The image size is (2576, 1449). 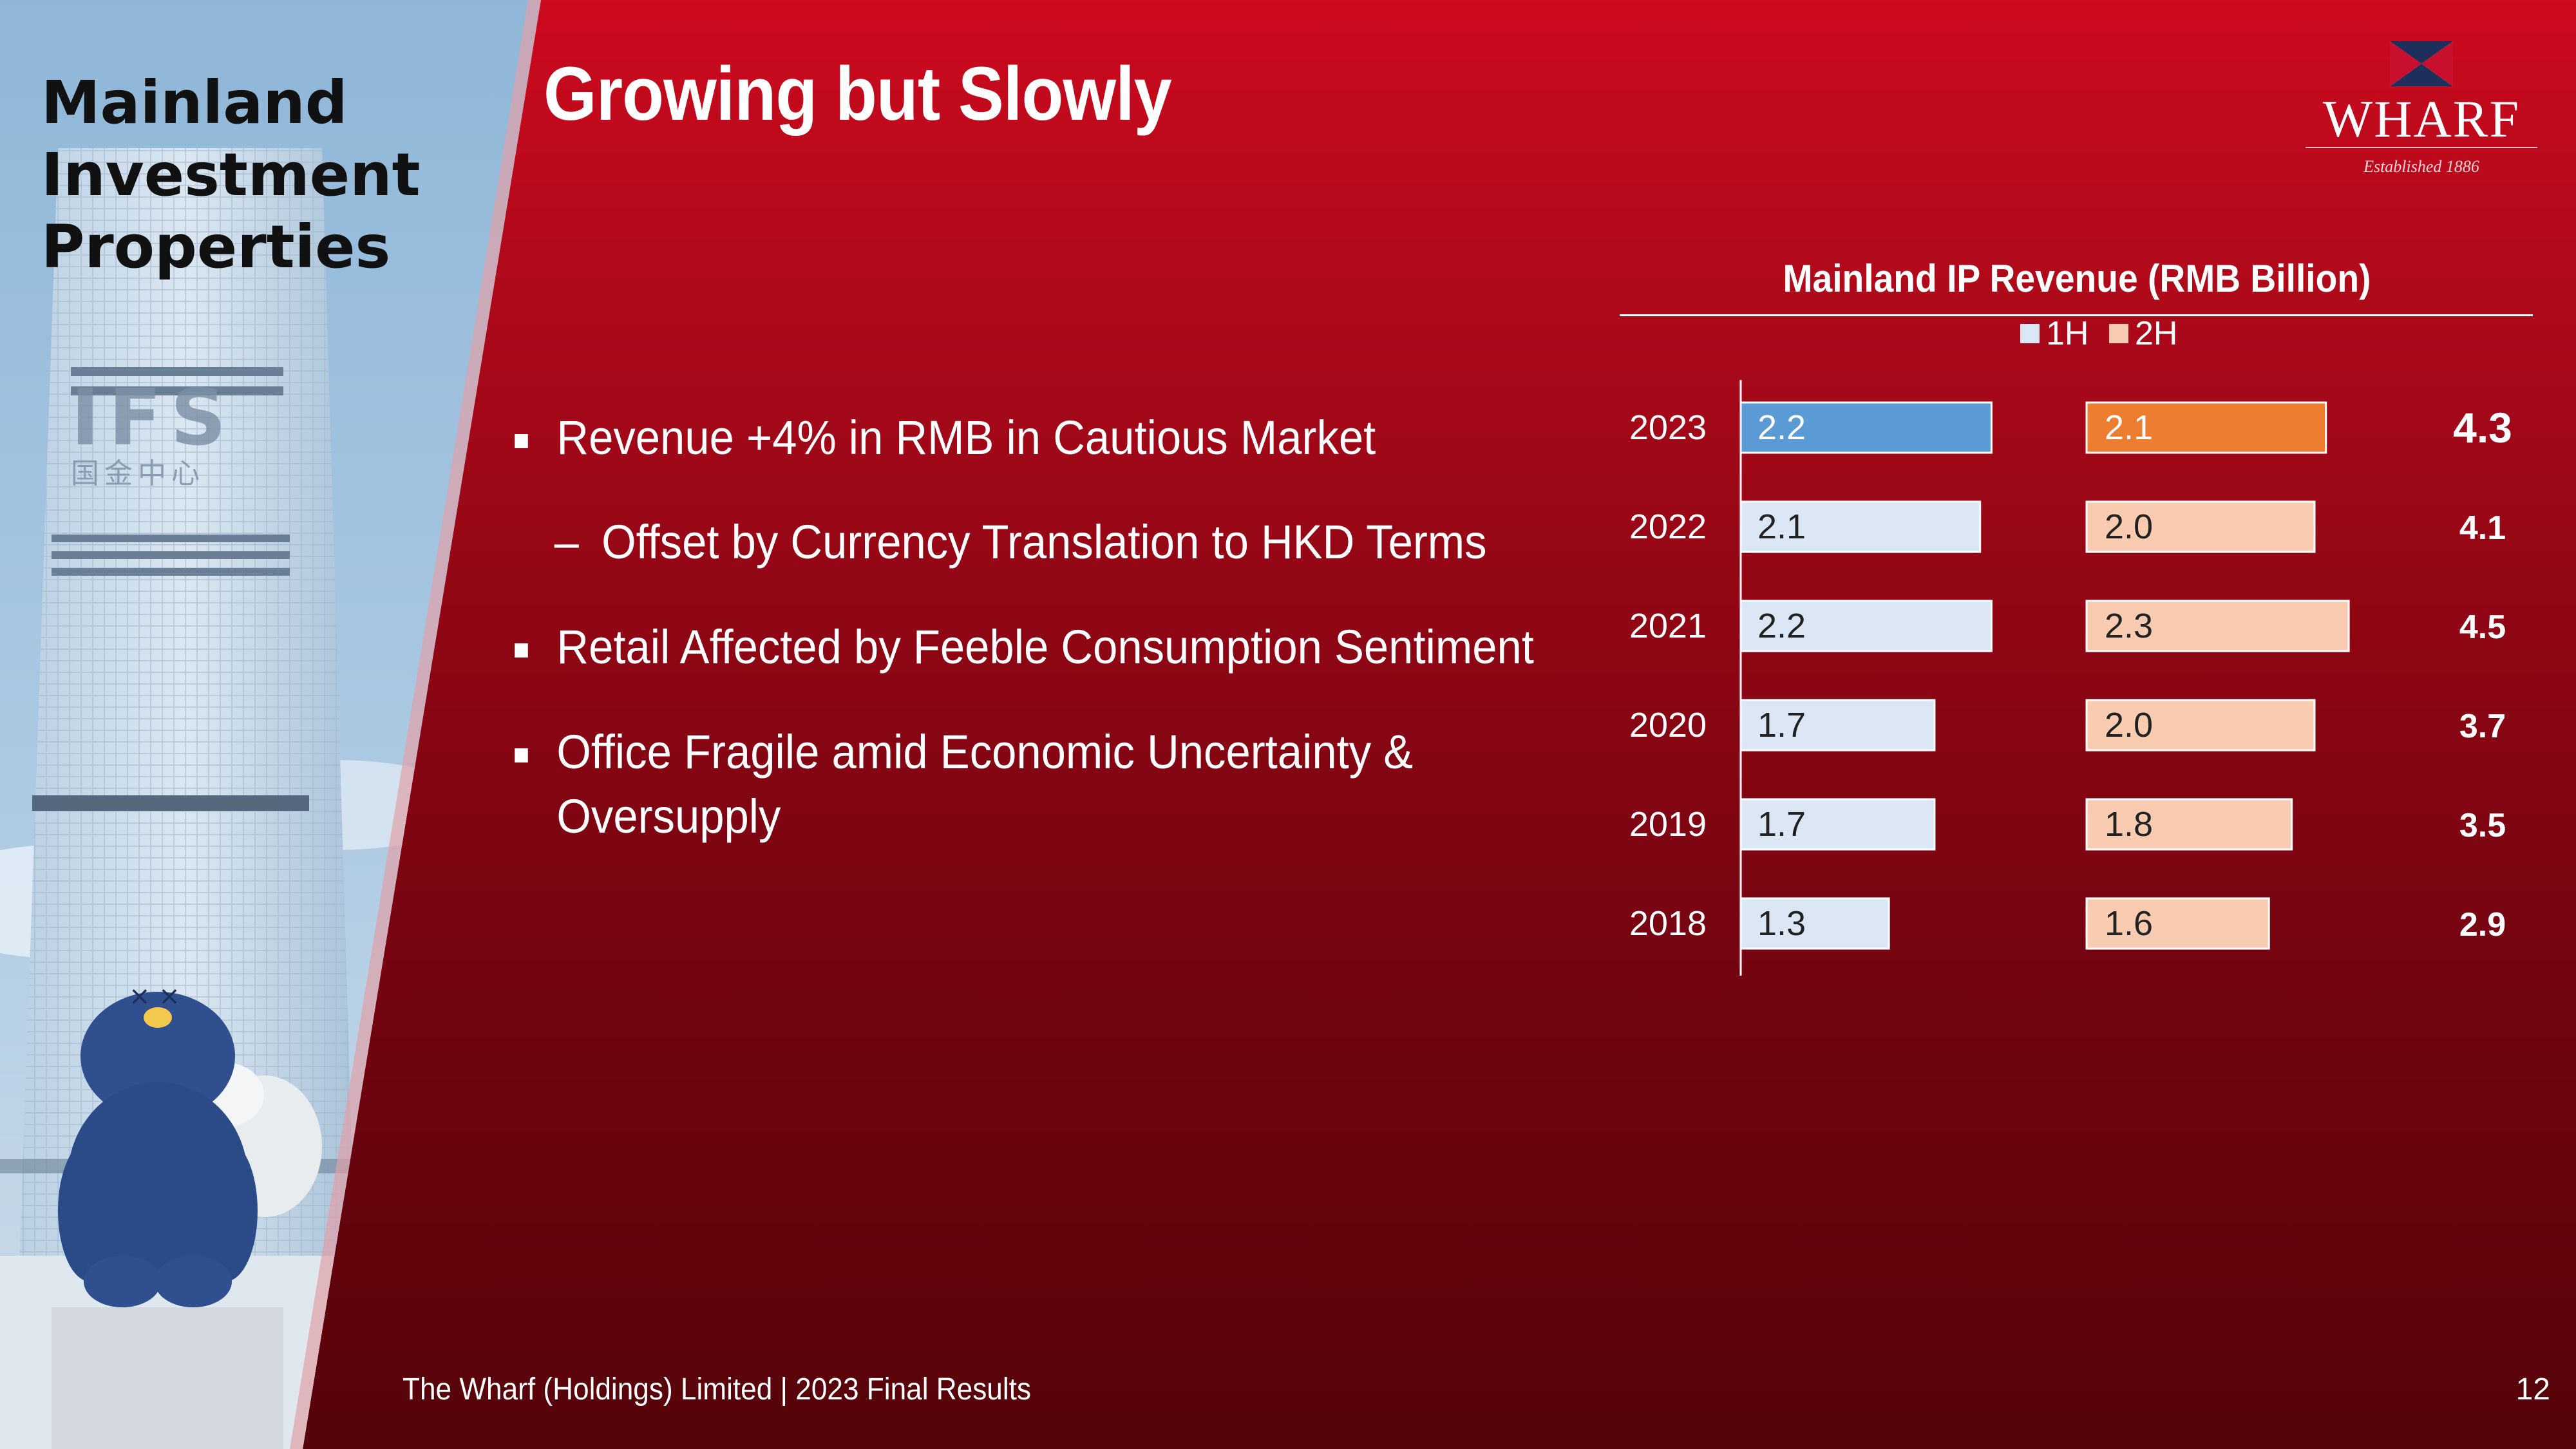 What do you see at coordinates (2483, 924) in the screenshot?
I see `row-total-label: 2.9` at bounding box center [2483, 924].